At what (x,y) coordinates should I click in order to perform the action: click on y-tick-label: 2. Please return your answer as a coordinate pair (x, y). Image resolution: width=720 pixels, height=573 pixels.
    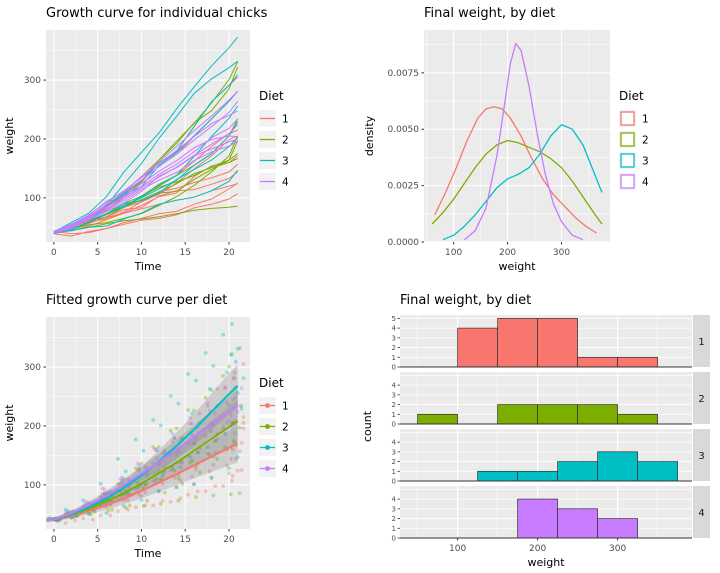
    Looking at the image, I should click on (394, 462).